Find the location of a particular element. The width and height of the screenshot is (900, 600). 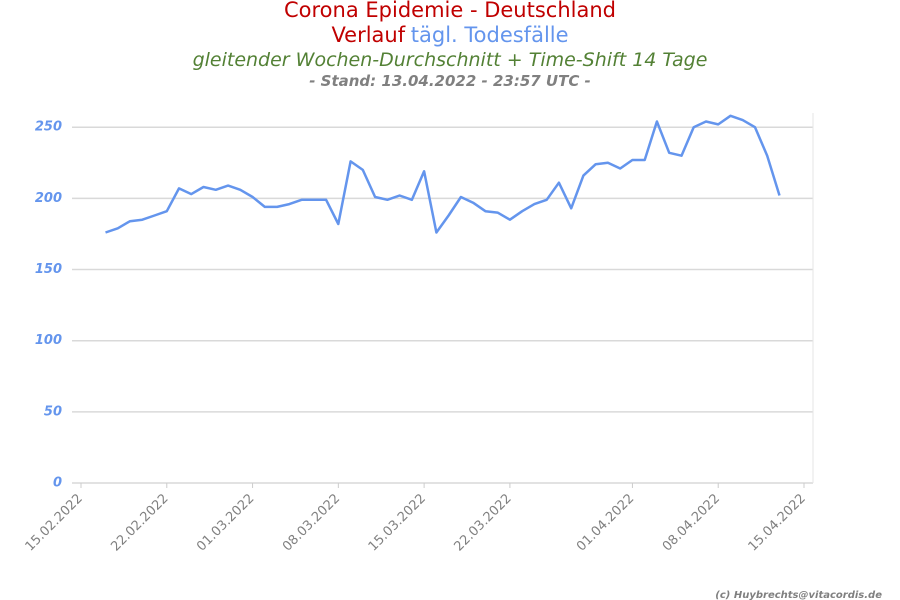

x-tick-label: 15.04.2022 is located at coordinates (777, 522).